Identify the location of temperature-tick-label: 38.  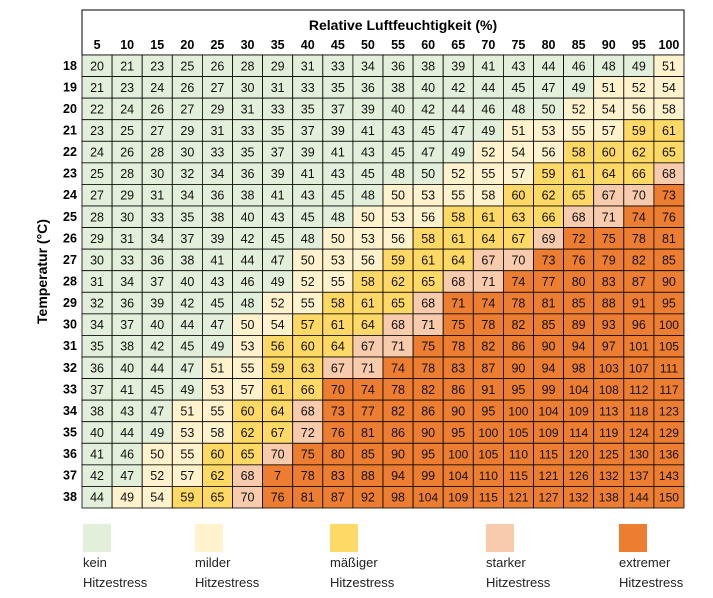
(70, 497).